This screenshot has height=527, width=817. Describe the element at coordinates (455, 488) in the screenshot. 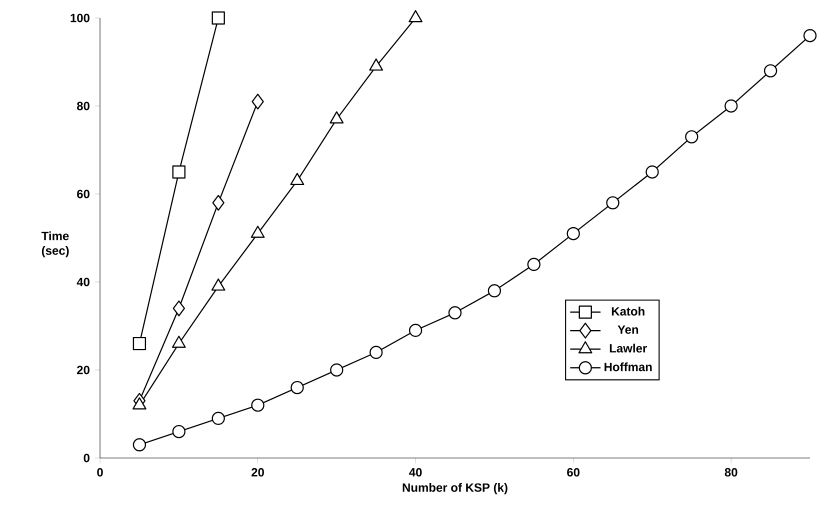

I see `x-axis-title: Number of KSP (k)` at that location.